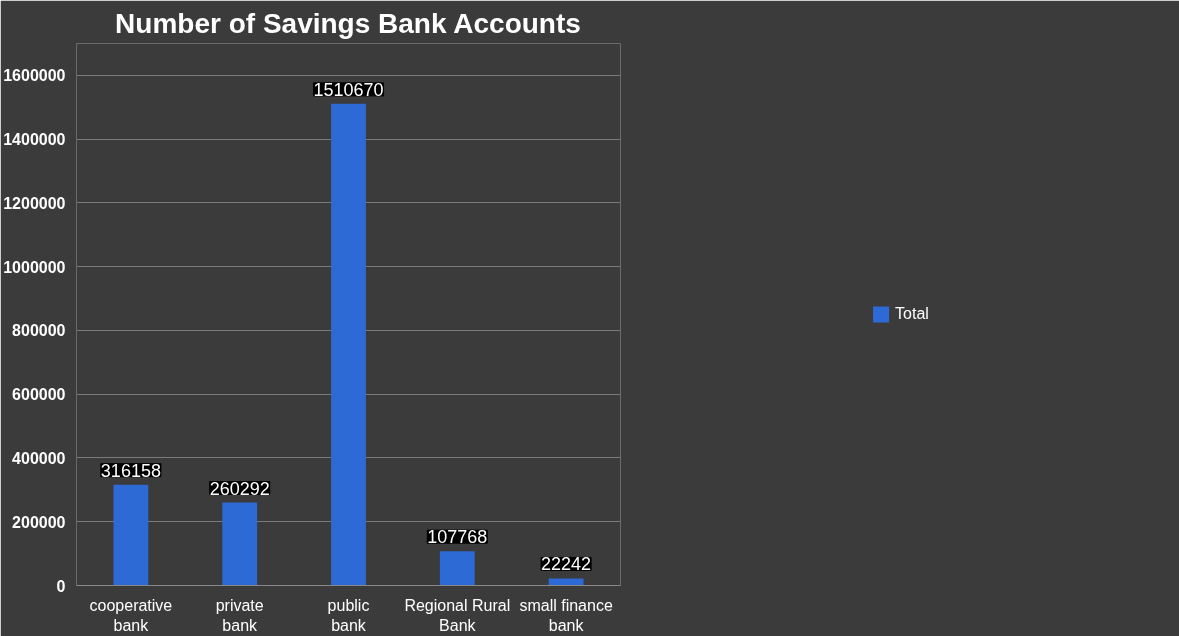 The image size is (1179, 636). I want to click on y-tick-label: 400000, so click(39, 458).